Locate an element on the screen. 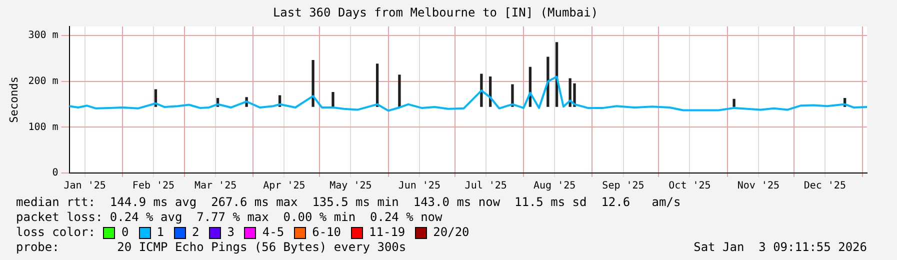 This screenshot has height=260, width=897. x-tick-label: Mar '25 is located at coordinates (215, 186).